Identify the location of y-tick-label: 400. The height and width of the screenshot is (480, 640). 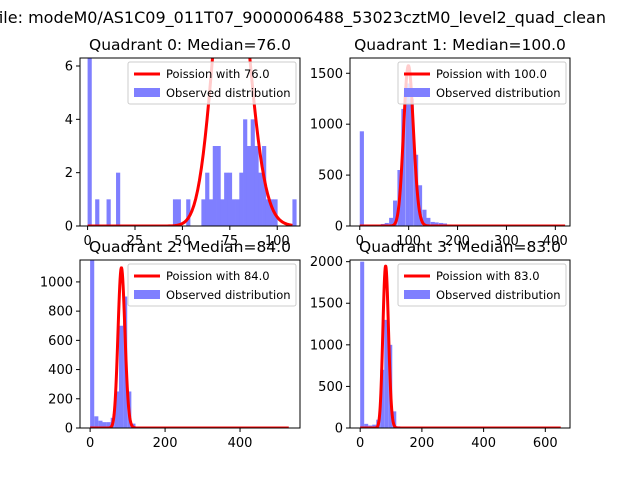
(60, 370).